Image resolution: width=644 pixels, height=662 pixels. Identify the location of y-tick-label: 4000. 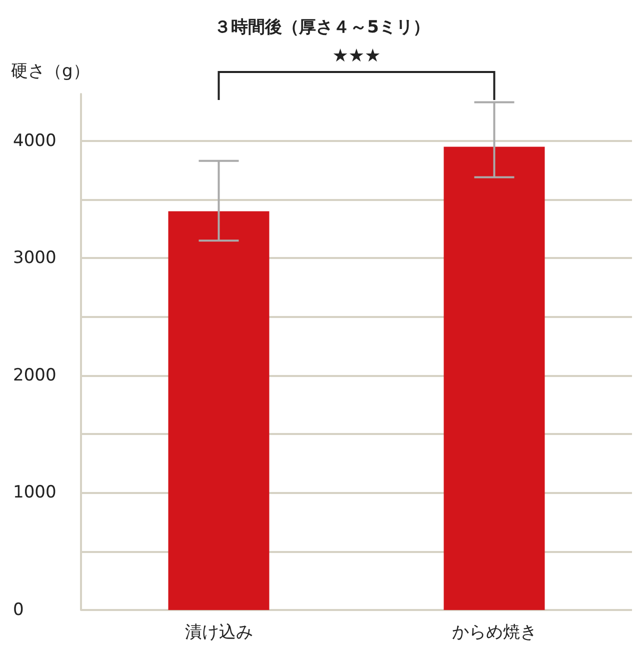
(34, 140).